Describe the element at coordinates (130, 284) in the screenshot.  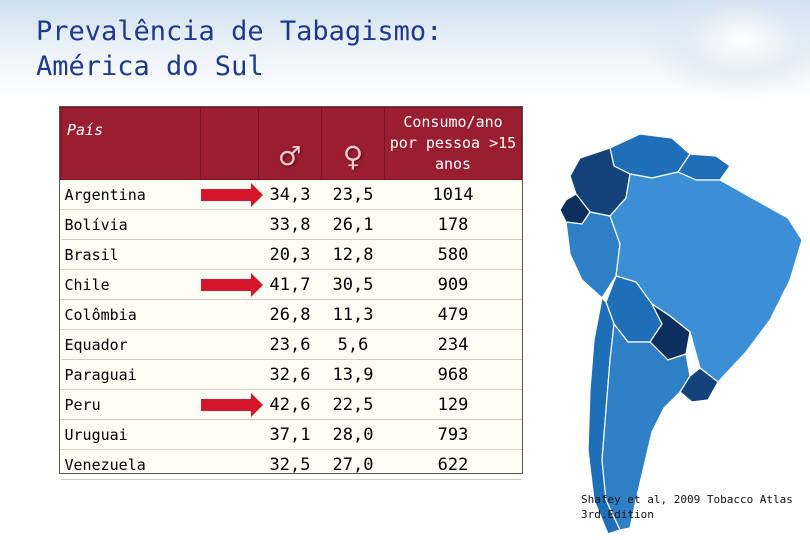
I see `country-cell: Chile` at that location.